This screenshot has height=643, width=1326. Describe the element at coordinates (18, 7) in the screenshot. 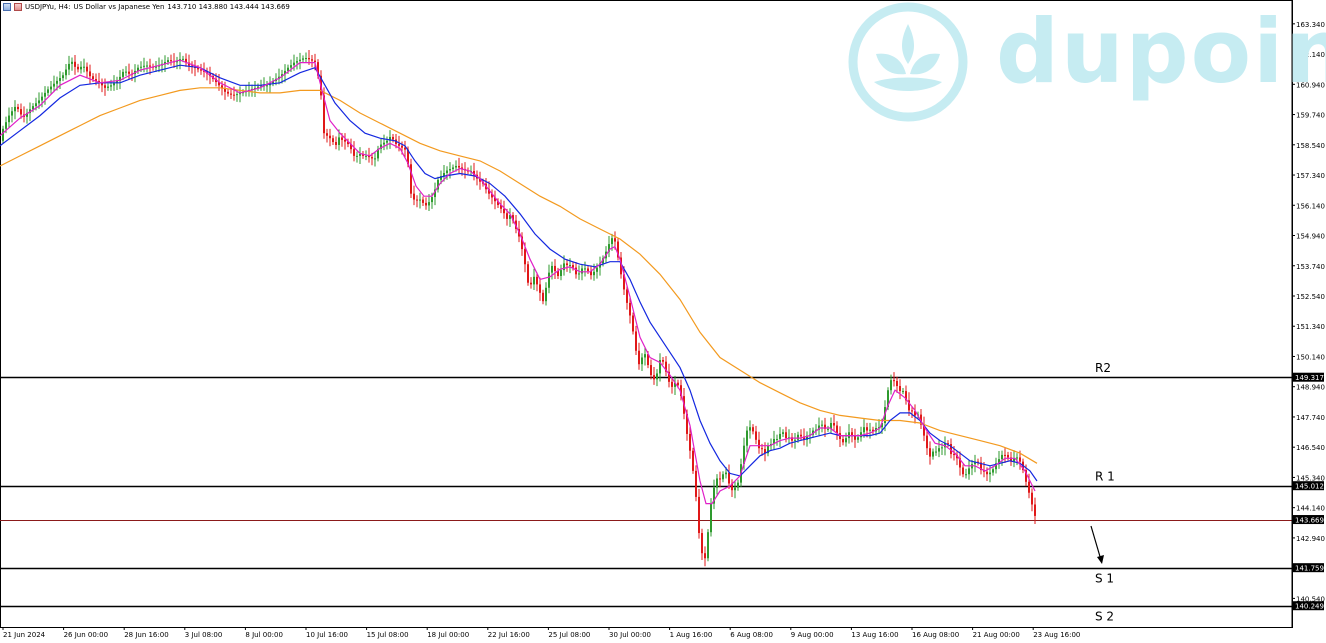

I see `one-click-trading-icon` at that location.